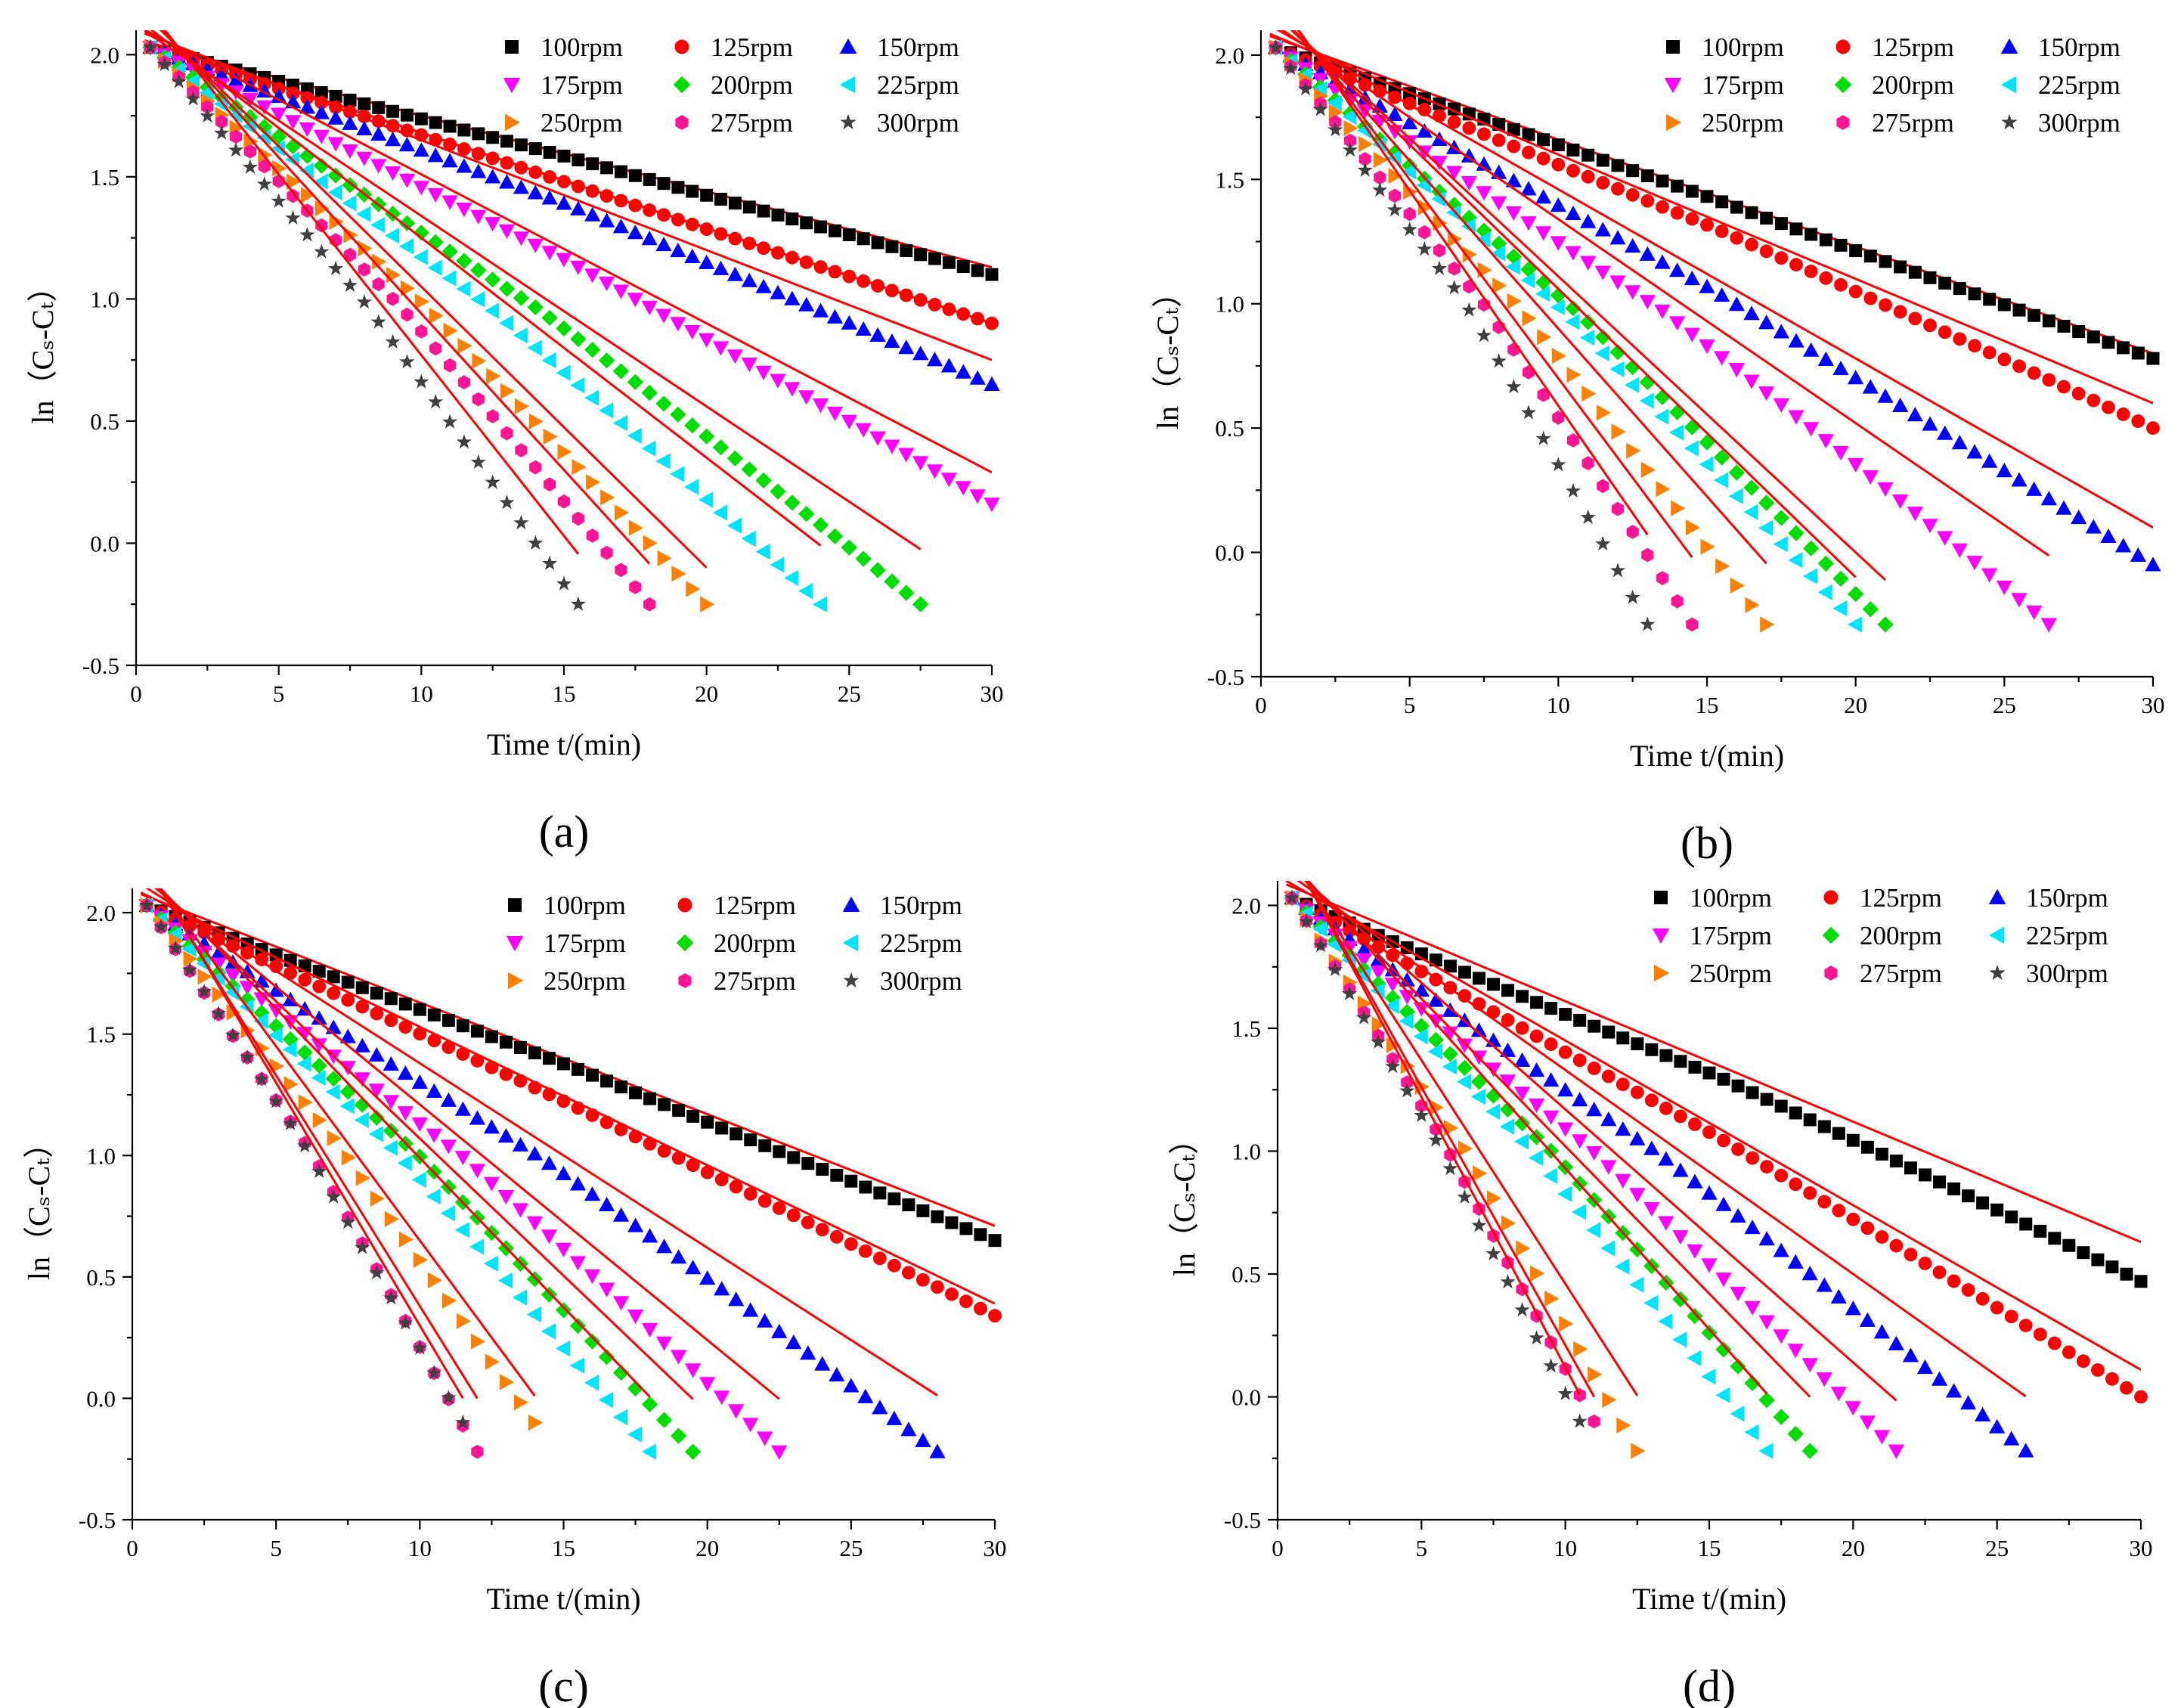  What do you see at coordinates (1246, 906) in the screenshot?
I see `y-tick-label: 2.0` at bounding box center [1246, 906].